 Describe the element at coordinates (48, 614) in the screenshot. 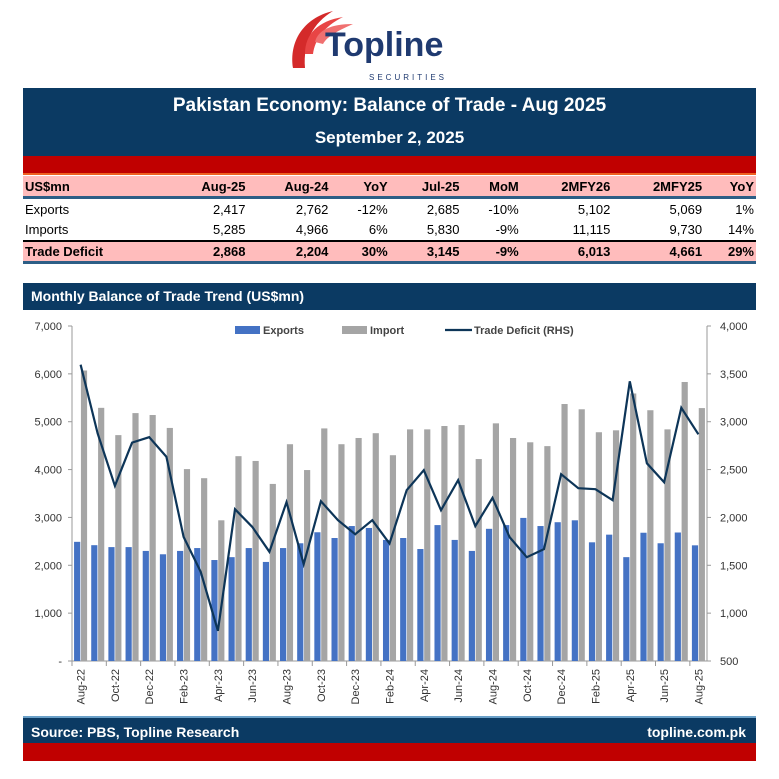

I see `y-left-tick-label: 1,000` at that location.